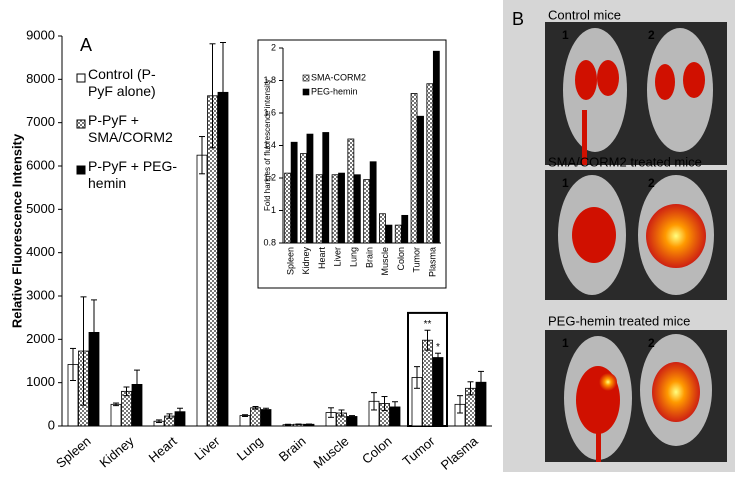 This screenshot has width=744, height=485. What do you see at coordinates (40, 381) in the screenshot?
I see `y-tick-label: 1000` at bounding box center [40, 381].